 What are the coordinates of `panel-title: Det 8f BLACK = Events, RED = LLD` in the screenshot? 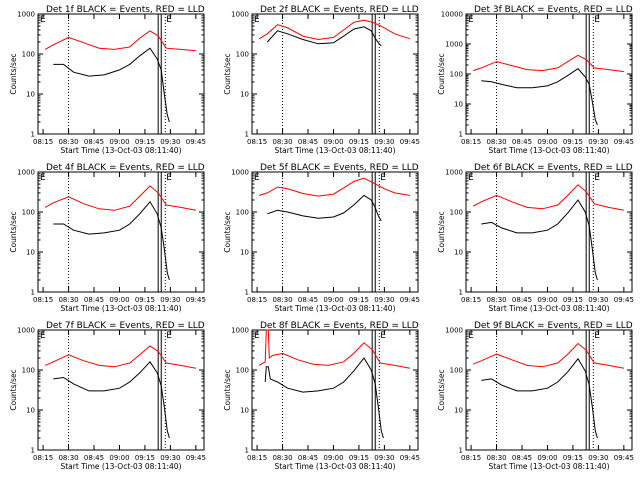 It's located at (339, 326).